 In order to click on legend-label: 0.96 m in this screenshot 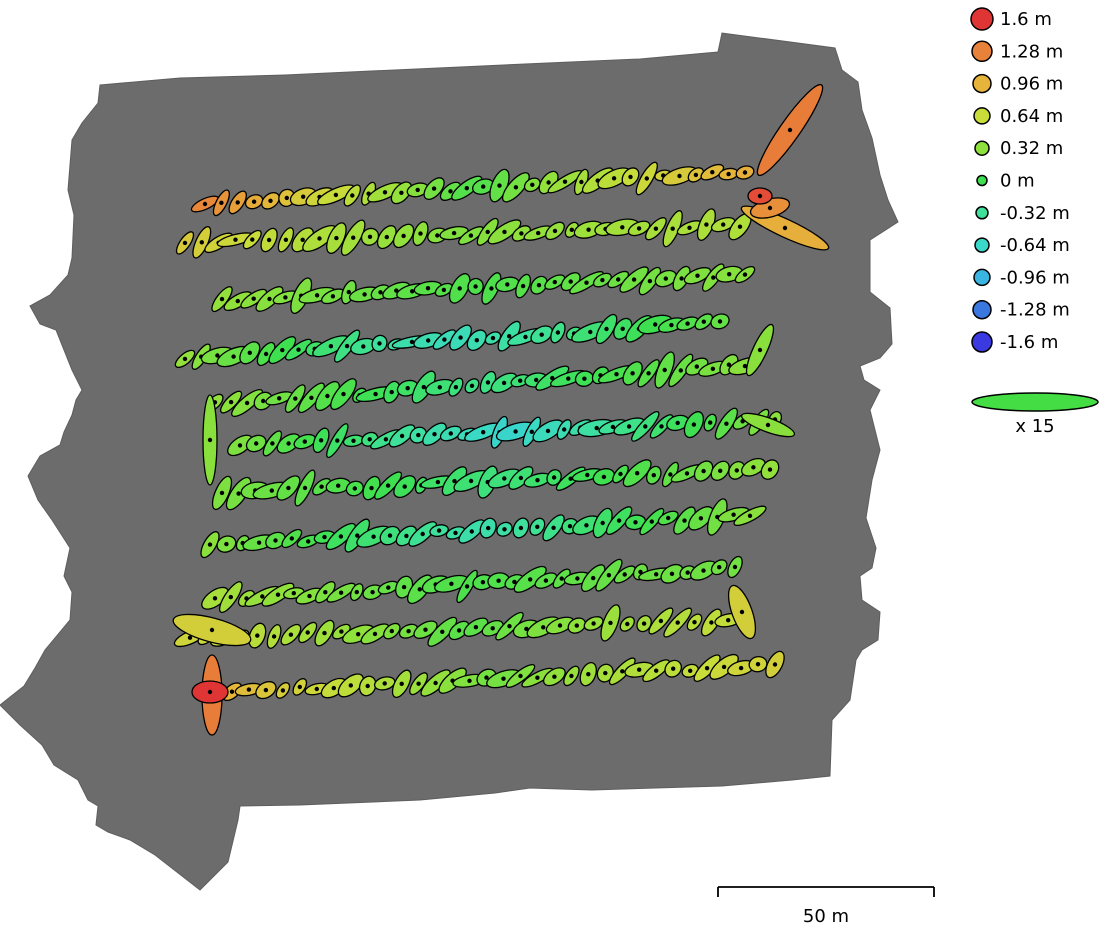, I will do `click(1031, 84)`.